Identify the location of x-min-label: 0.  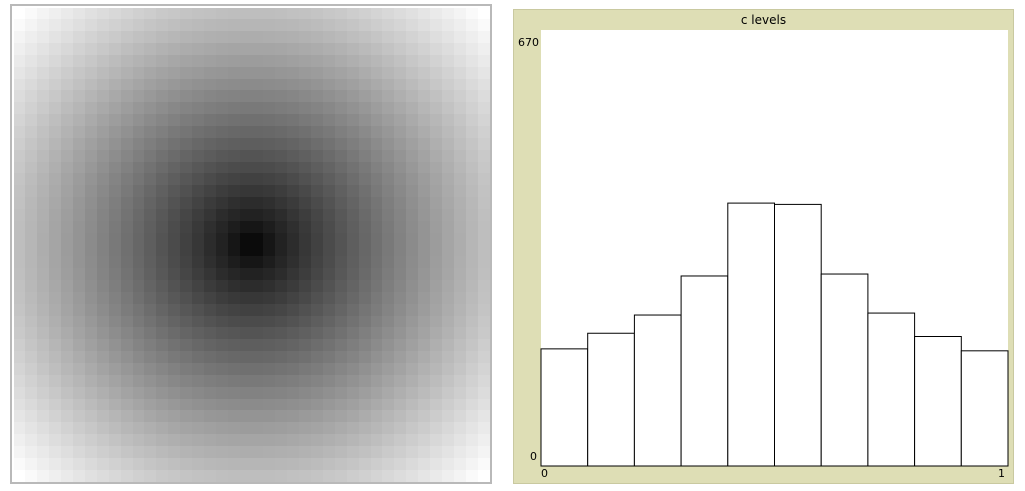
(544, 473).